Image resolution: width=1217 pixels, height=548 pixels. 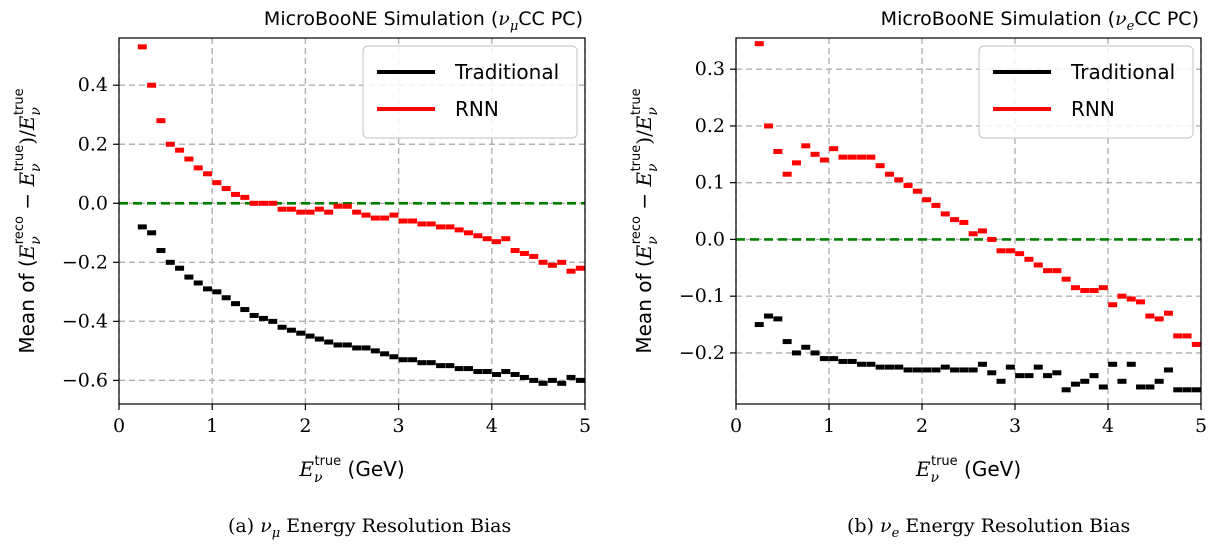 What do you see at coordinates (585, 426) in the screenshot?
I see `x-tick-label: 5` at bounding box center [585, 426].